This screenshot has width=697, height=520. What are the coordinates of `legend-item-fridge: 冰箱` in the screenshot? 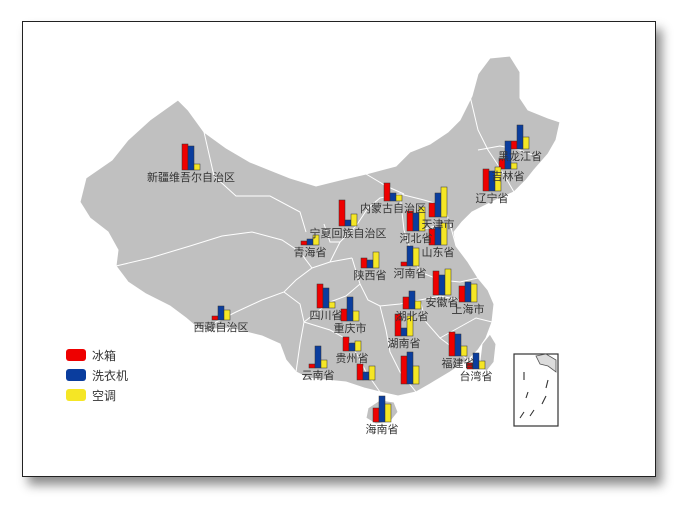 It's located at (97, 355).